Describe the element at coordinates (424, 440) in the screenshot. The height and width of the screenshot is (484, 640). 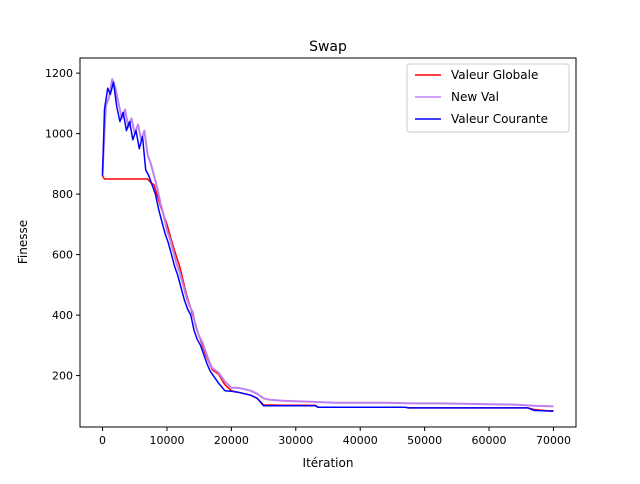
I see `x-tick-label: 50000` at that location.